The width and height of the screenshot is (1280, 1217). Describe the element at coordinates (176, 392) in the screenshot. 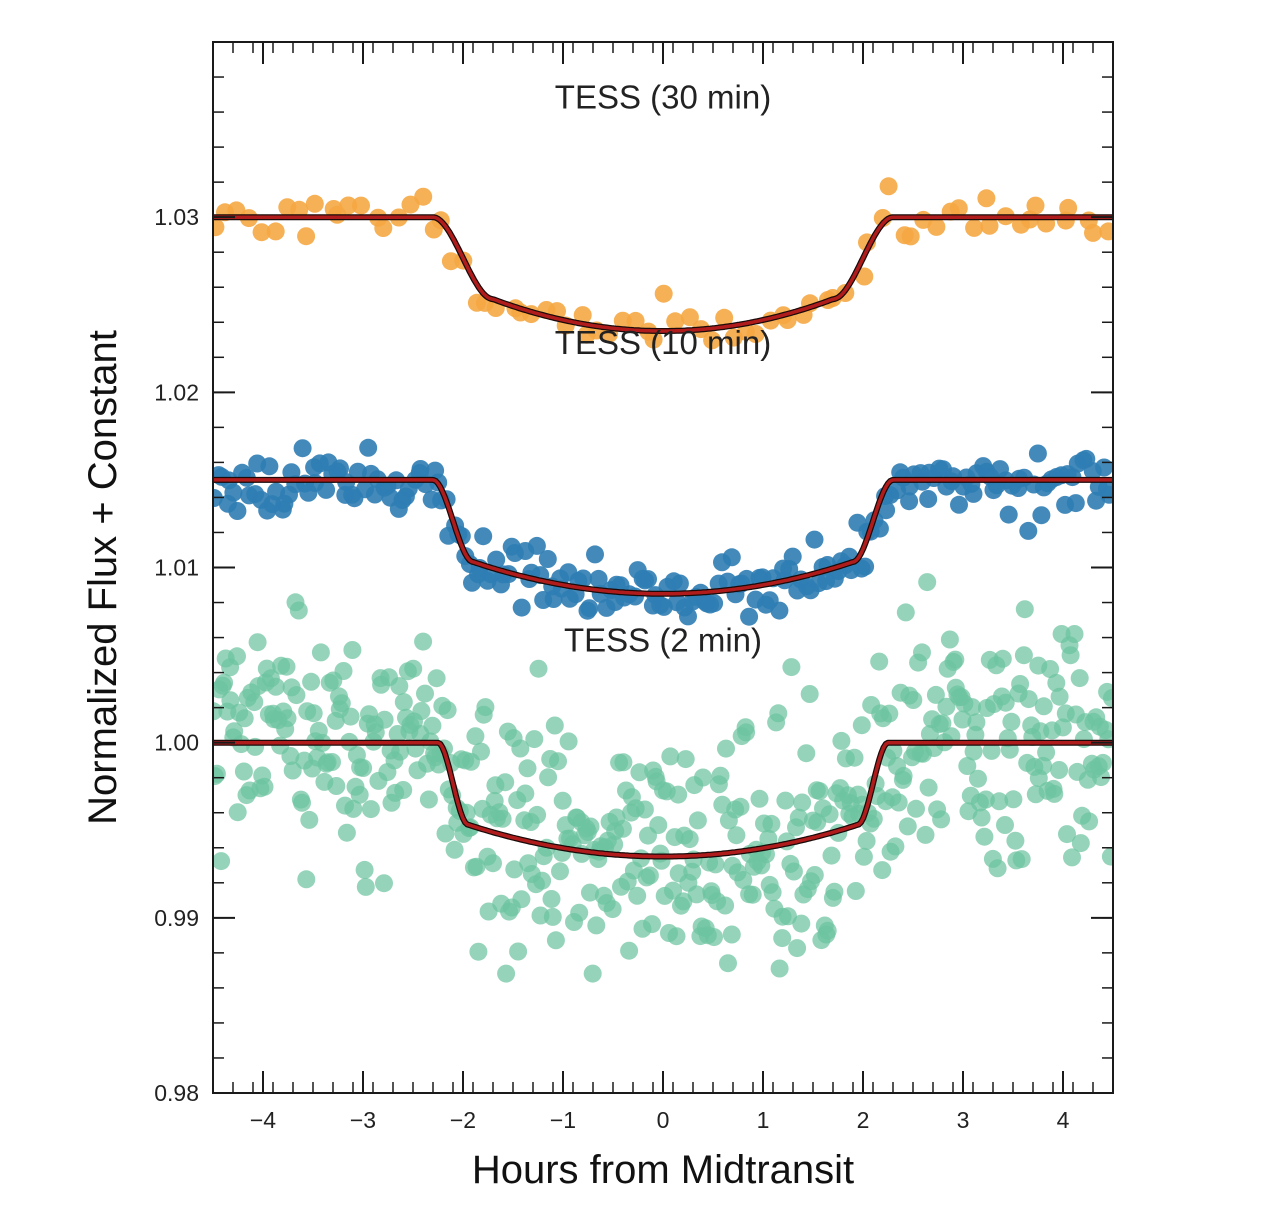

I see `y-tick-label: 1.02` at that location.